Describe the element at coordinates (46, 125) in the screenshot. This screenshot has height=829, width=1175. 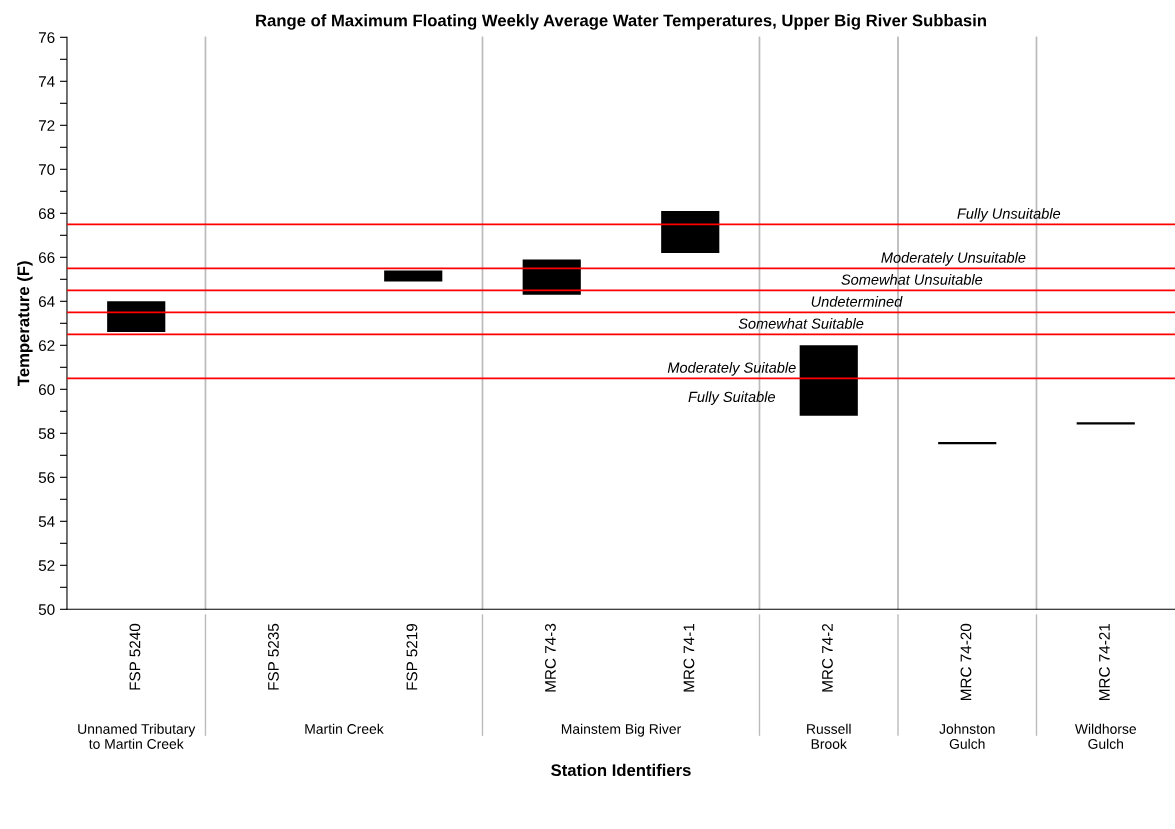
I see `y-tick-label: 72` at that location.